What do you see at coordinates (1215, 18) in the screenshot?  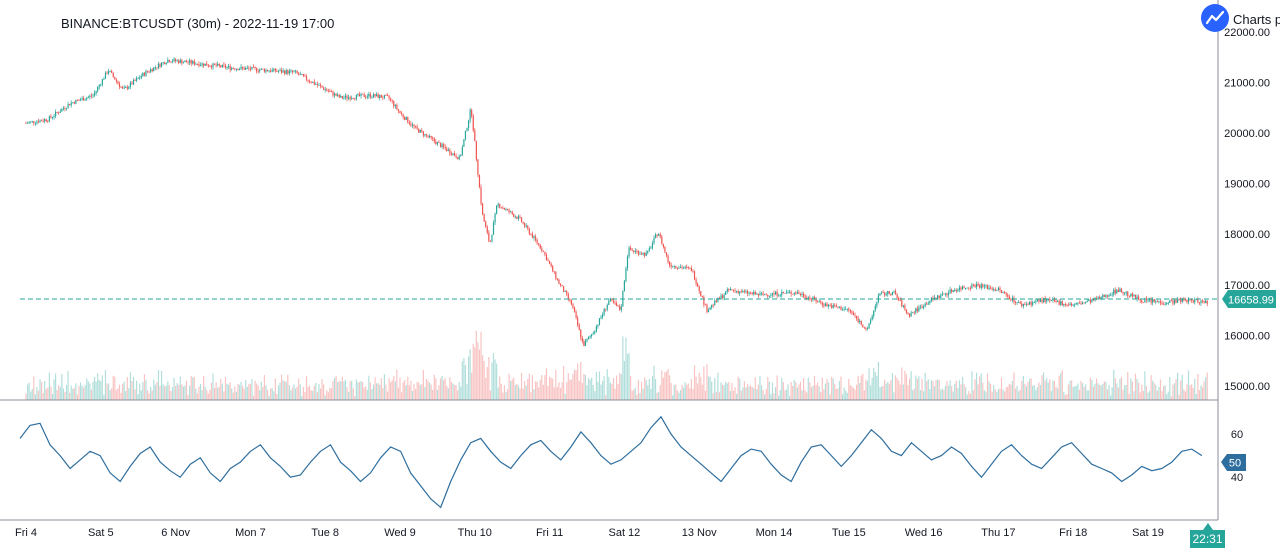 I see `trend-line-icon` at bounding box center [1215, 18].